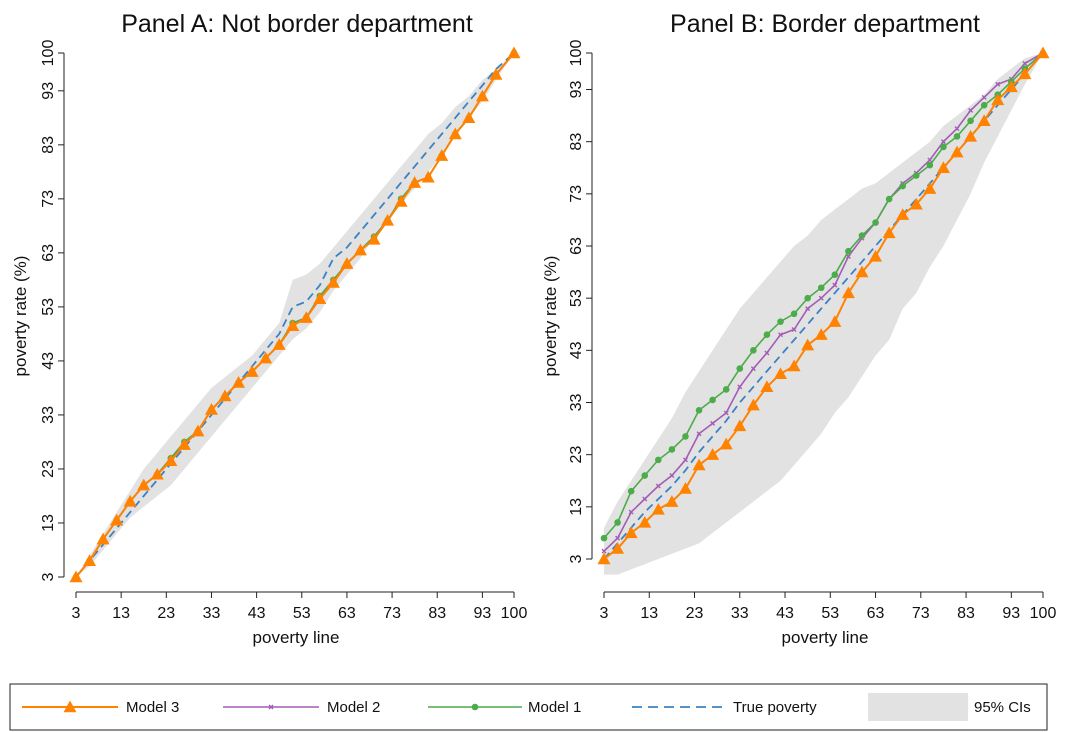  Describe the element at coordinates (257, 613) in the screenshot. I see `panel-a-x-tick-label: 43` at that location.